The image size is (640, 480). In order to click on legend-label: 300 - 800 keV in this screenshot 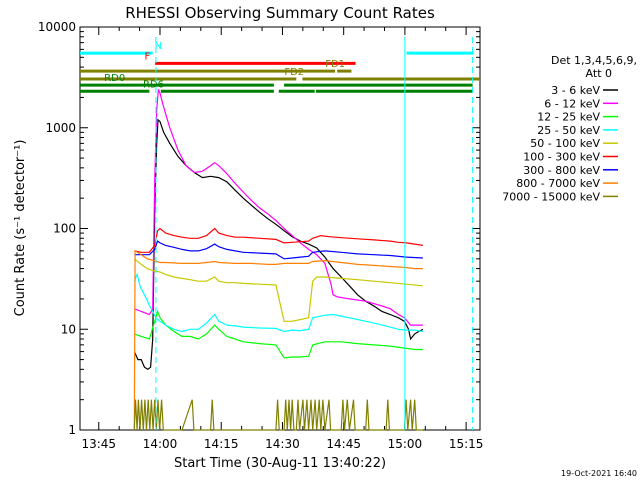, I will do `click(561, 170)`.